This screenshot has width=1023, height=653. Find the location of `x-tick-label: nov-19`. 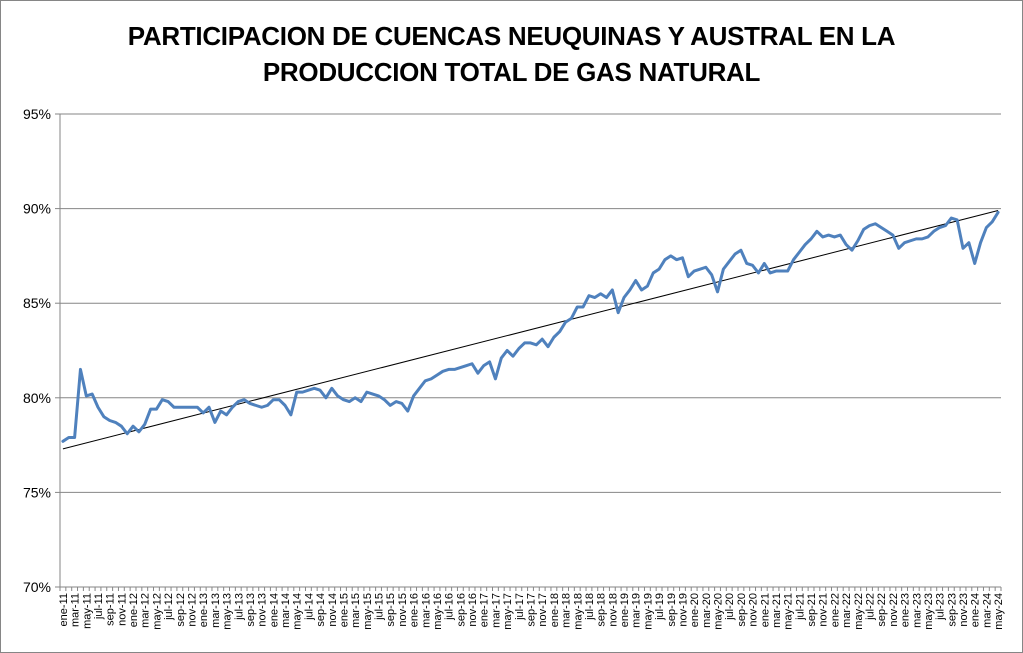

x-tick-label: nov-19 is located at coordinates (683, 610).